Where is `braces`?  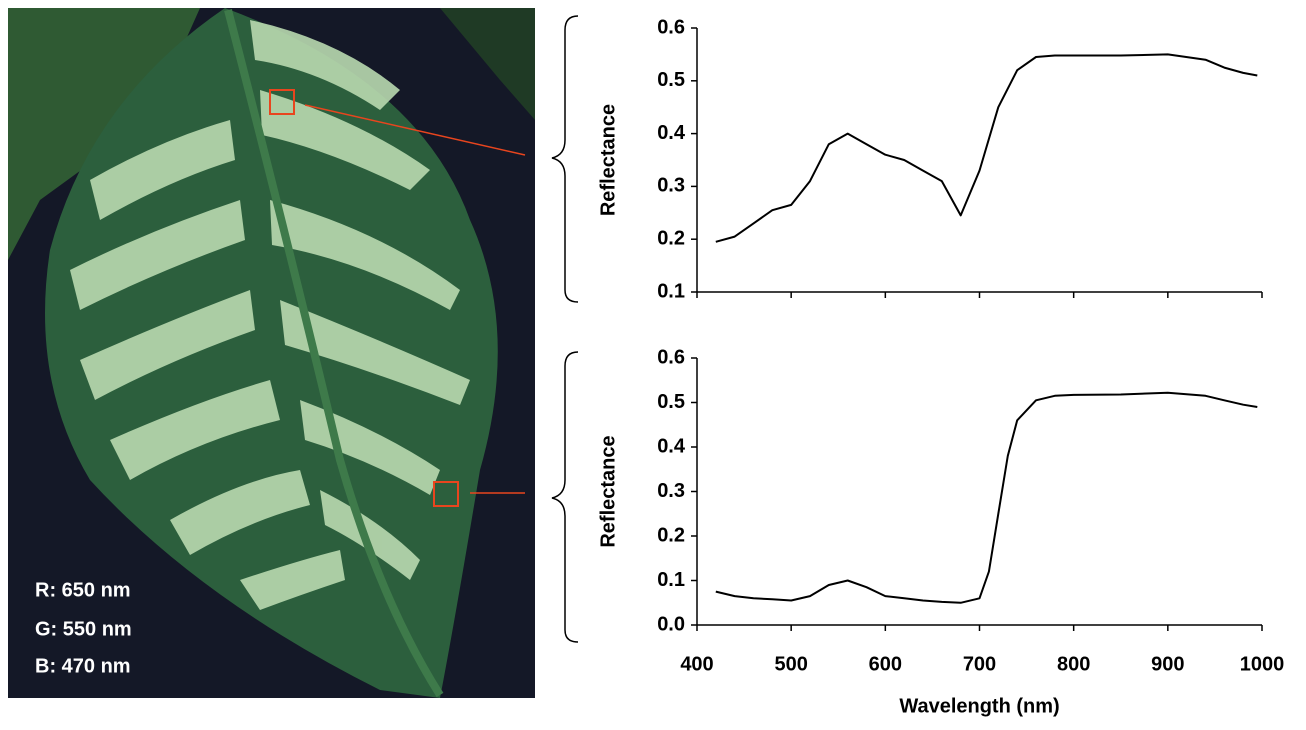
braces is located at coordinates (565, 329).